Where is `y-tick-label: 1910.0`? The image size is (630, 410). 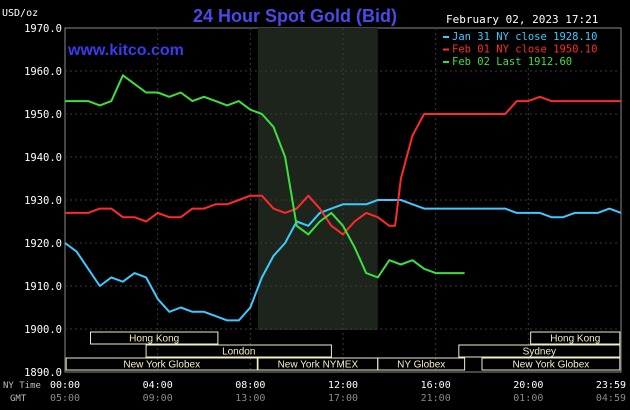 y-tick-label: 1910.0 is located at coordinates (43, 287).